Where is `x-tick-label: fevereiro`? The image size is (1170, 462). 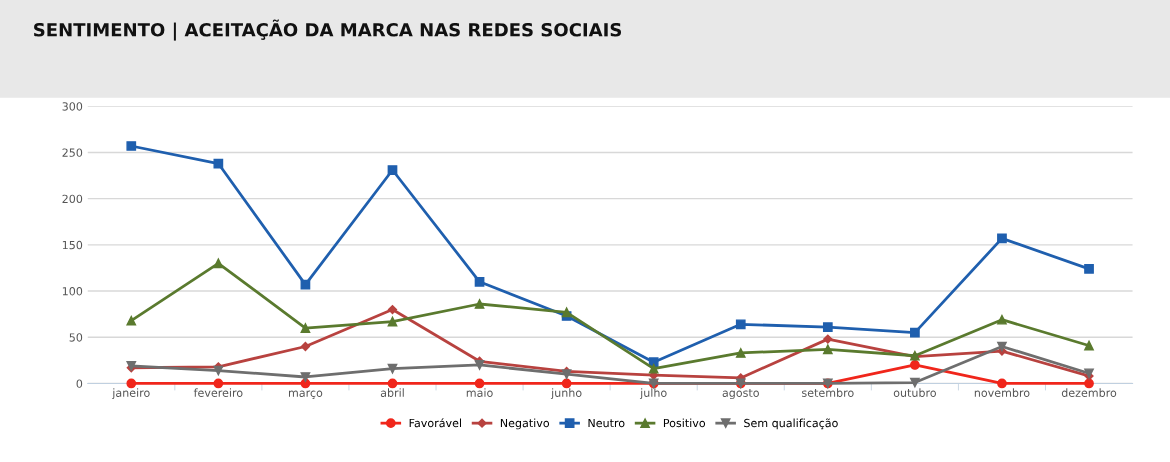 x-tick-label: fevereiro is located at coordinates (218, 392).